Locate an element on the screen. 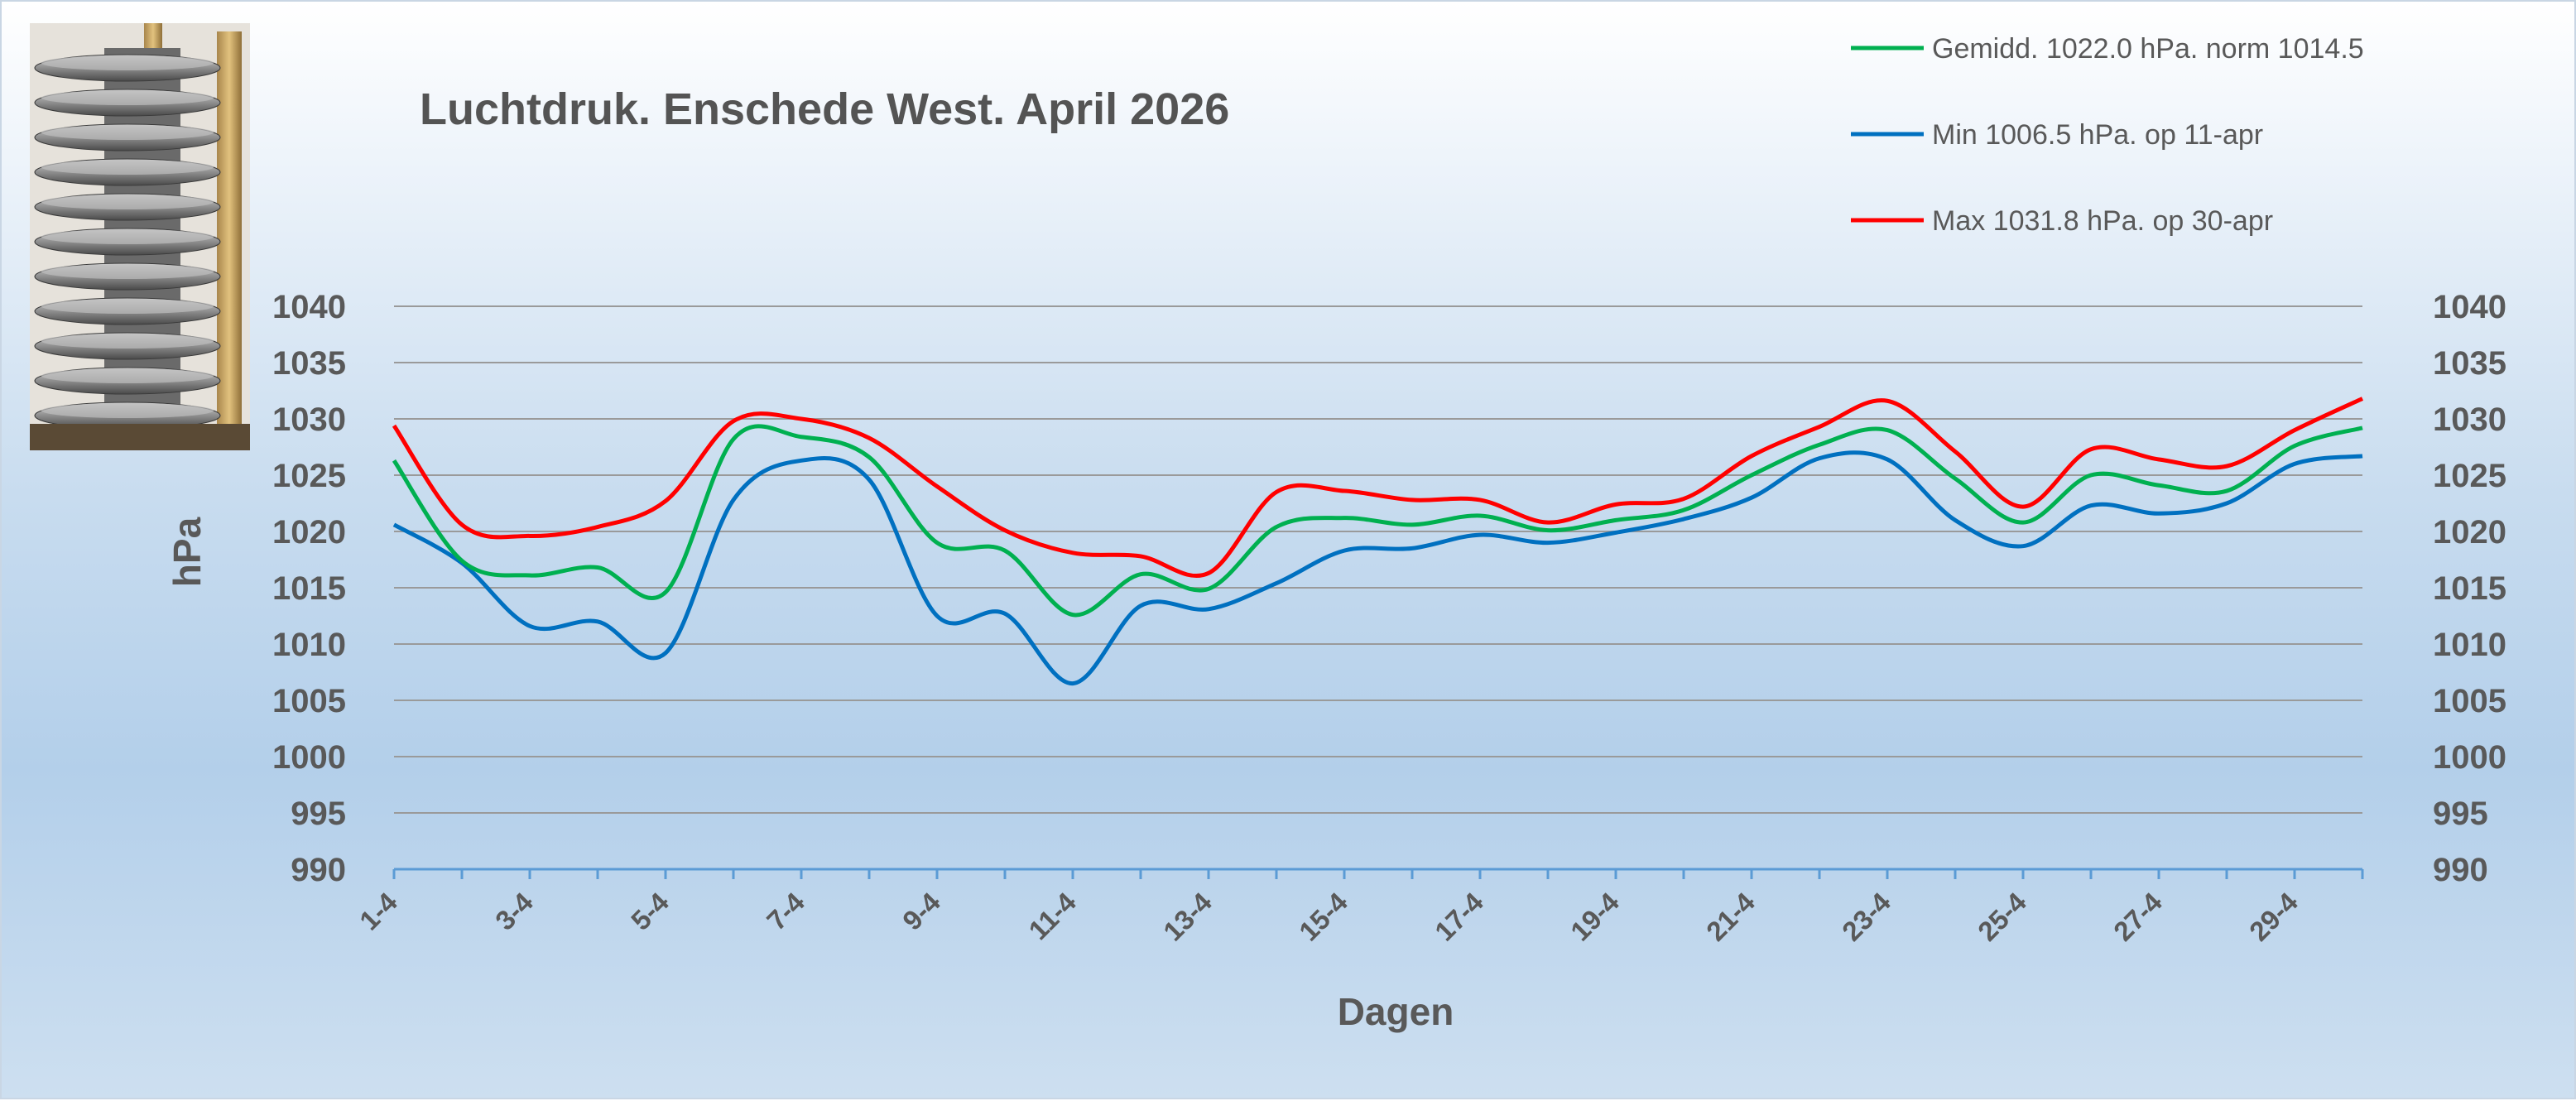  x-tick-label: 27-4 is located at coordinates (2137, 916).